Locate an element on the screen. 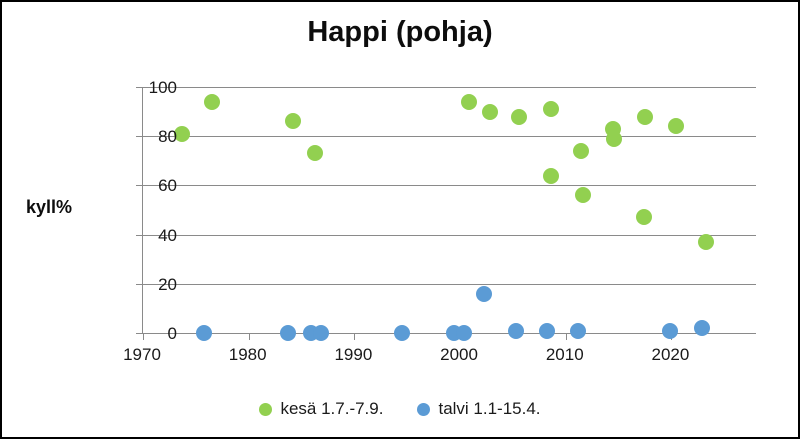 Image resolution: width=800 pixels, height=439 pixels. legend-item-summer: kesä 1.7.-7.9. is located at coordinates (321, 409).